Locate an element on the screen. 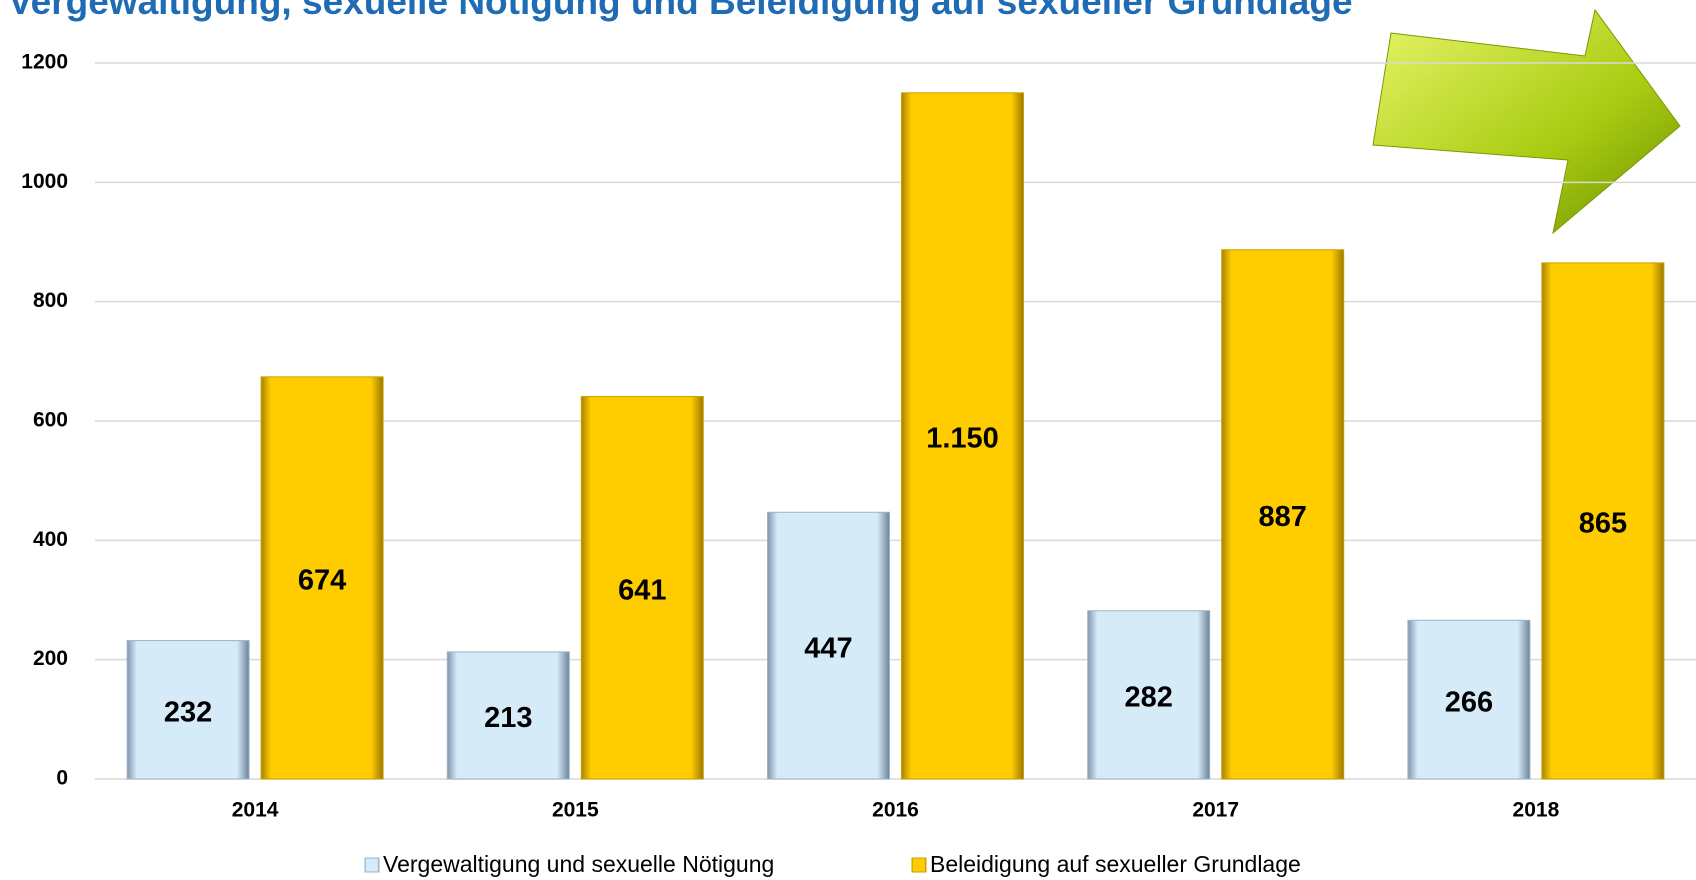 The image size is (1696, 880). value-label: 865 is located at coordinates (1603, 524).